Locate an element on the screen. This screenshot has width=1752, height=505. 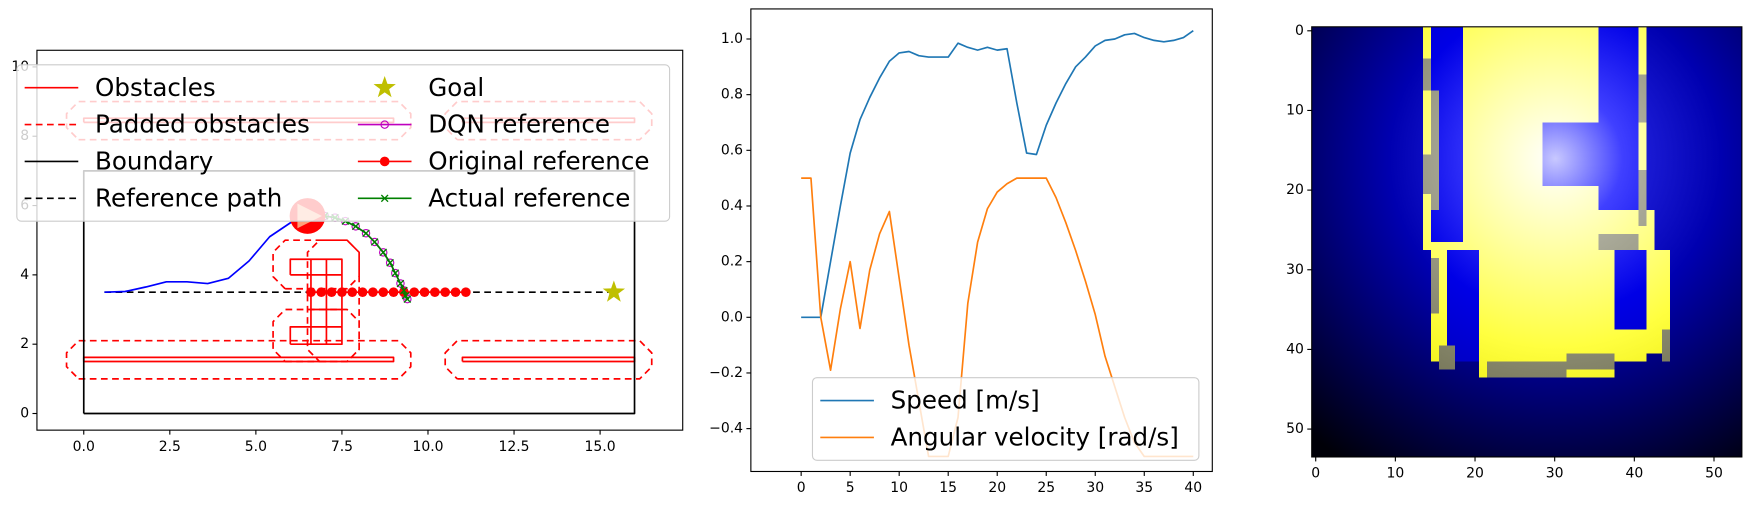
legend-entry: Reference path is located at coordinates (153, 197).